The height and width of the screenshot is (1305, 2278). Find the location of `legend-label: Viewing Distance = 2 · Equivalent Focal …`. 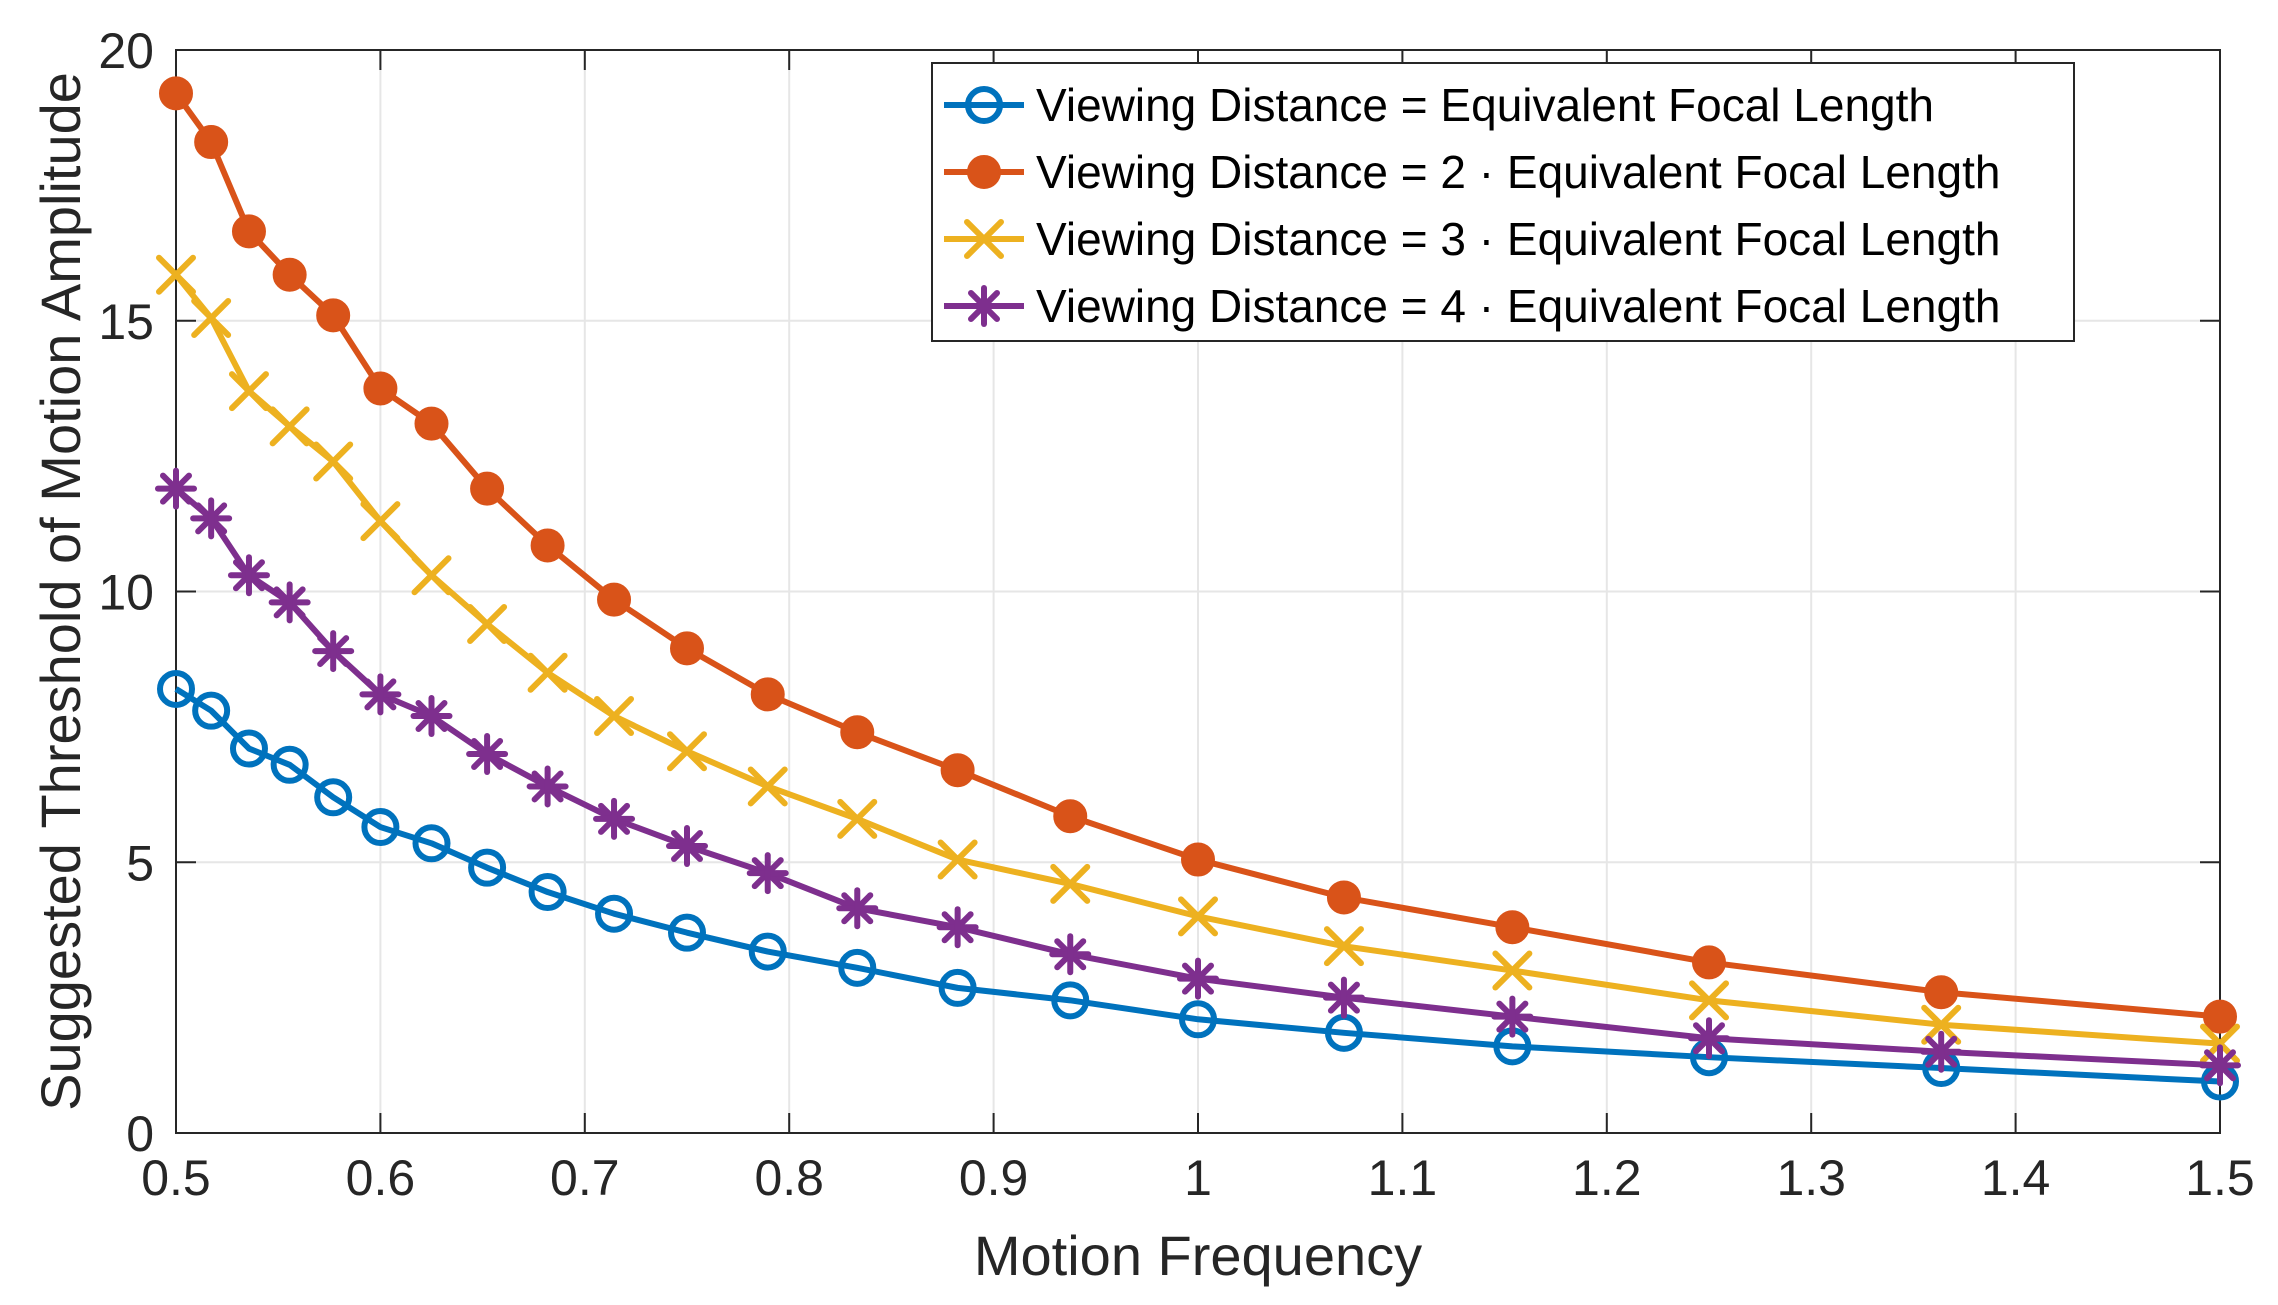

legend-label: Viewing Distance = 2 · Equivalent Focal … is located at coordinates (1518, 172).